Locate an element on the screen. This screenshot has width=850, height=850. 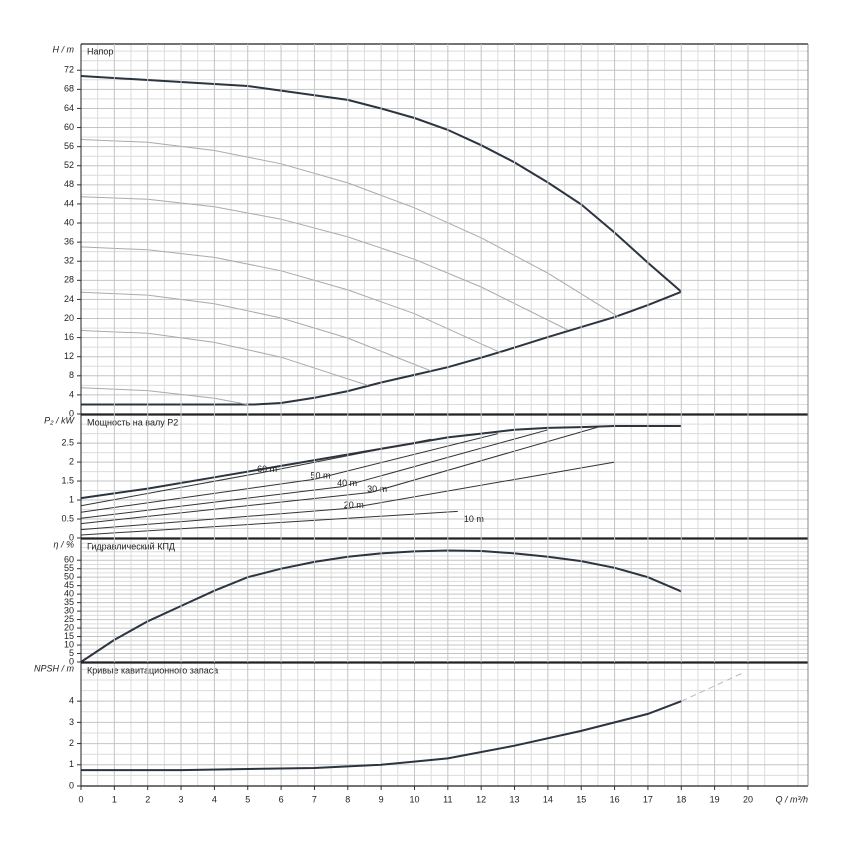
x-tick-label: 20 is located at coordinates (748, 799).